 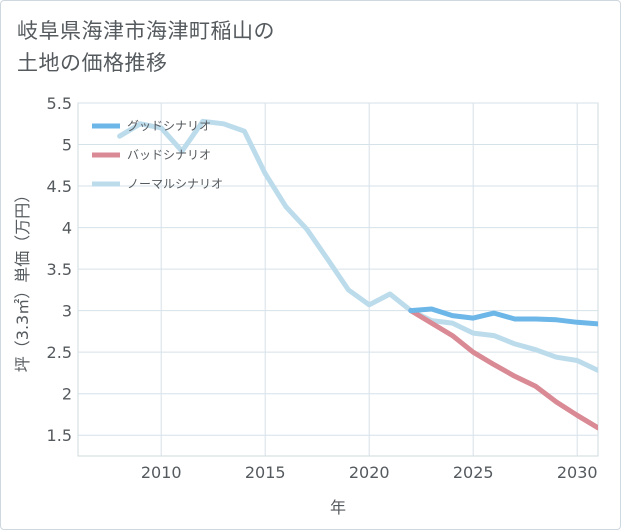 I want to click on y-axis-label: 坪（3.3㎡）単価（万円）, so click(x=22, y=279).